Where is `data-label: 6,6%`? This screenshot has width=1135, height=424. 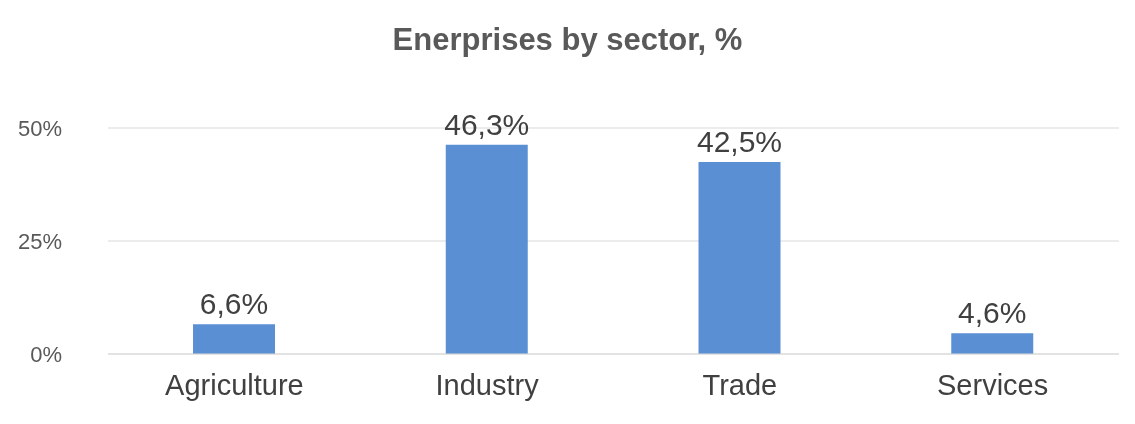
data-label: 6,6% is located at coordinates (234, 304).